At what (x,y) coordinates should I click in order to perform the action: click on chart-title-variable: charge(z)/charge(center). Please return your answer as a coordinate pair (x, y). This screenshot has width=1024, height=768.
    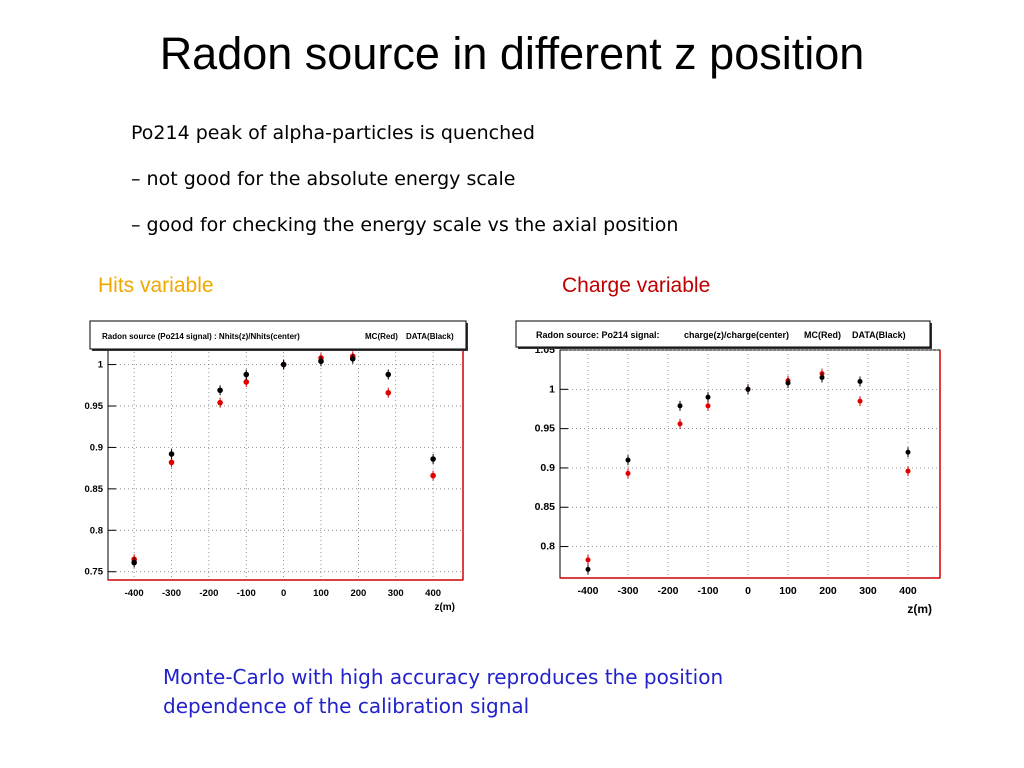
    Looking at the image, I should click on (736, 335).